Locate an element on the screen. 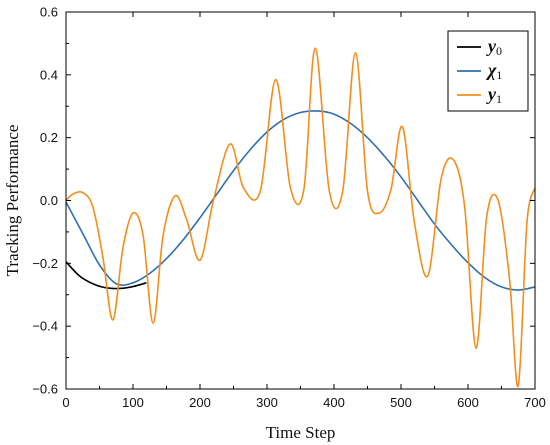 This screenshot has height=445, width=550. legend-label: χ1 is located at coordinates (493, 71).